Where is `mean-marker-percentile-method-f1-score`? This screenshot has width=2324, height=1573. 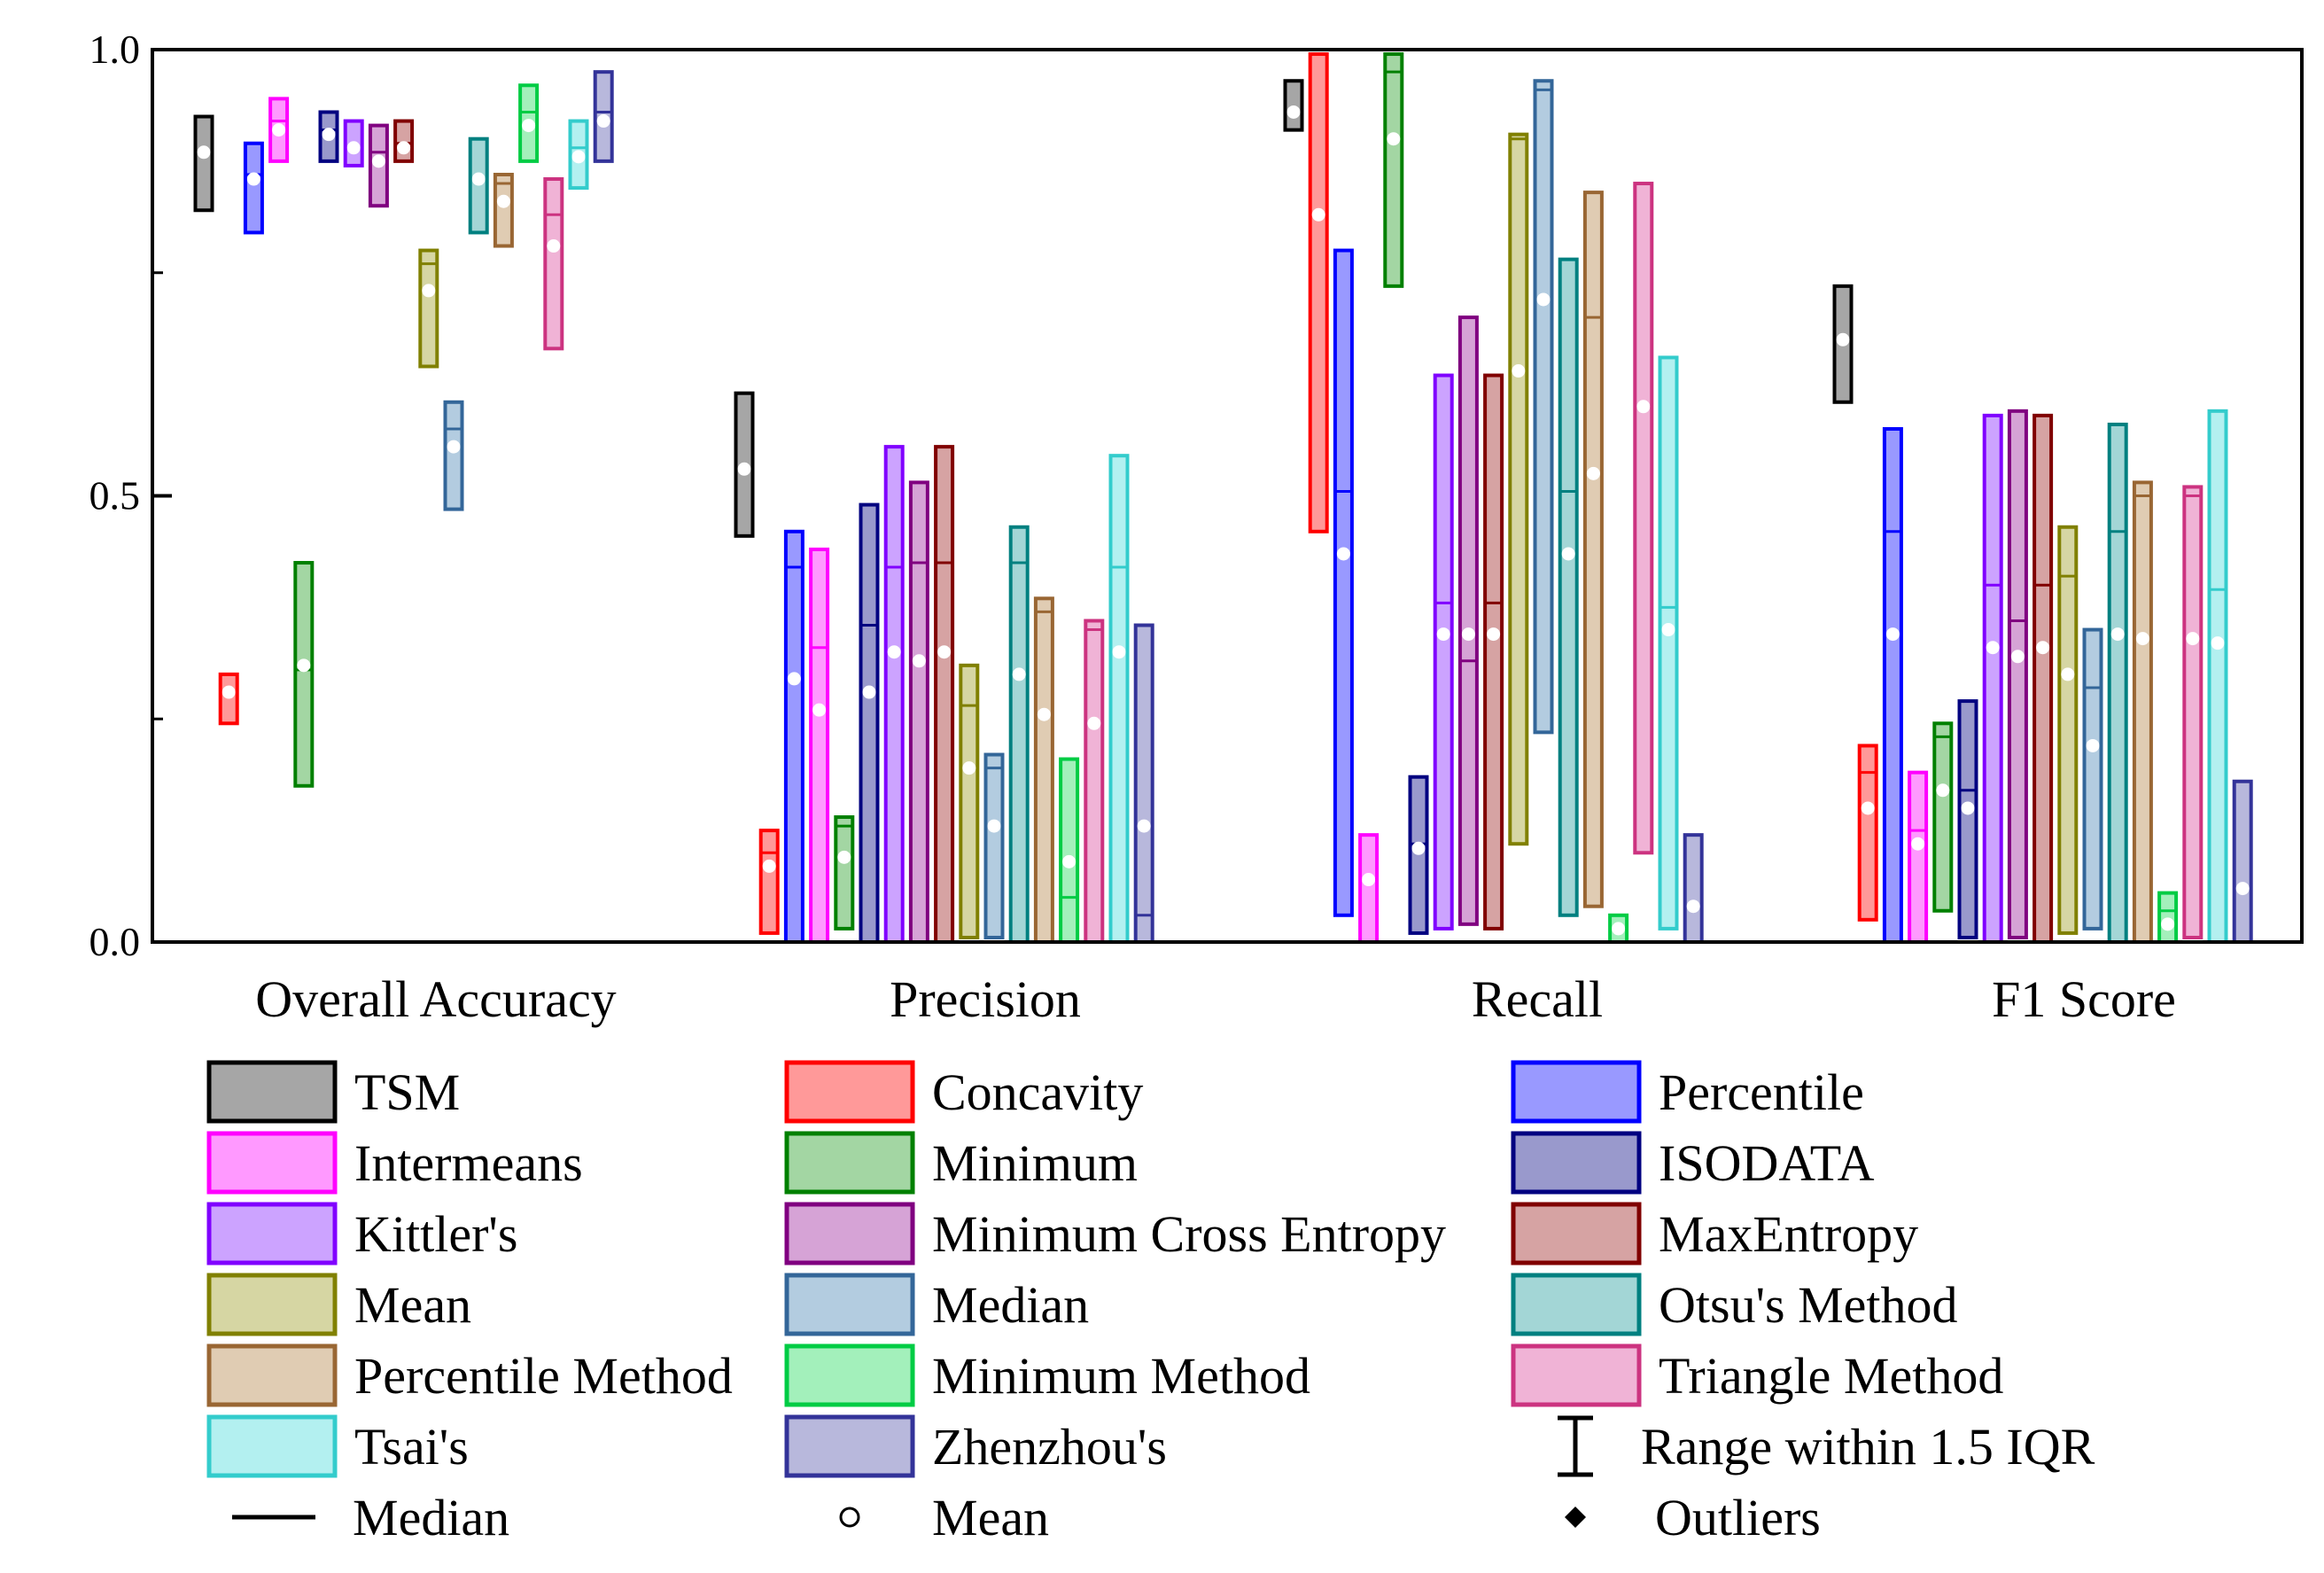
mean-marker-percentile-method-f1-score is located at coordinates (2142, 639).